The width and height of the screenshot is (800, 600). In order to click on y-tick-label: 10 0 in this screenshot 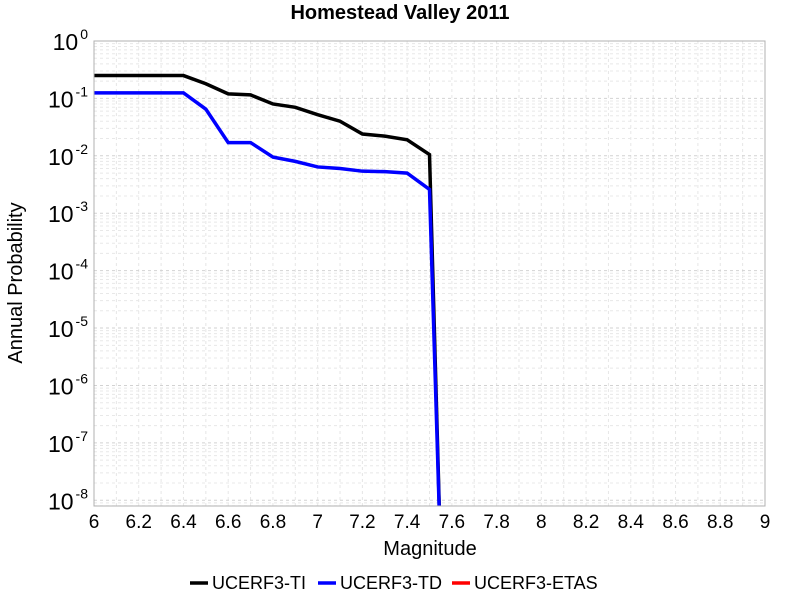, I will do `click(71, 40)`.